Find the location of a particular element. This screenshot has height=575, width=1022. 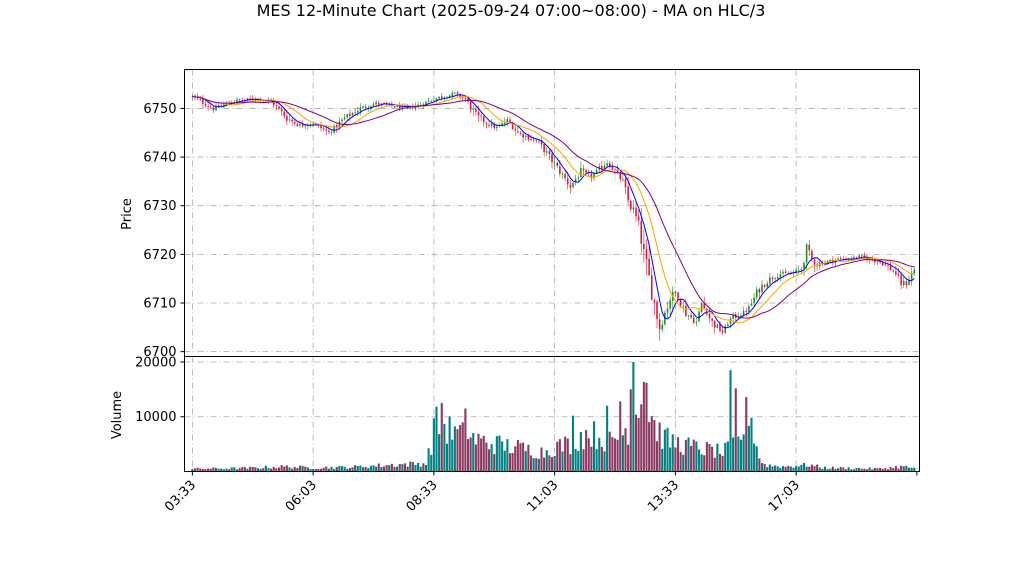

volume-tick-label: 20000 is located at coordinates (155, 362).